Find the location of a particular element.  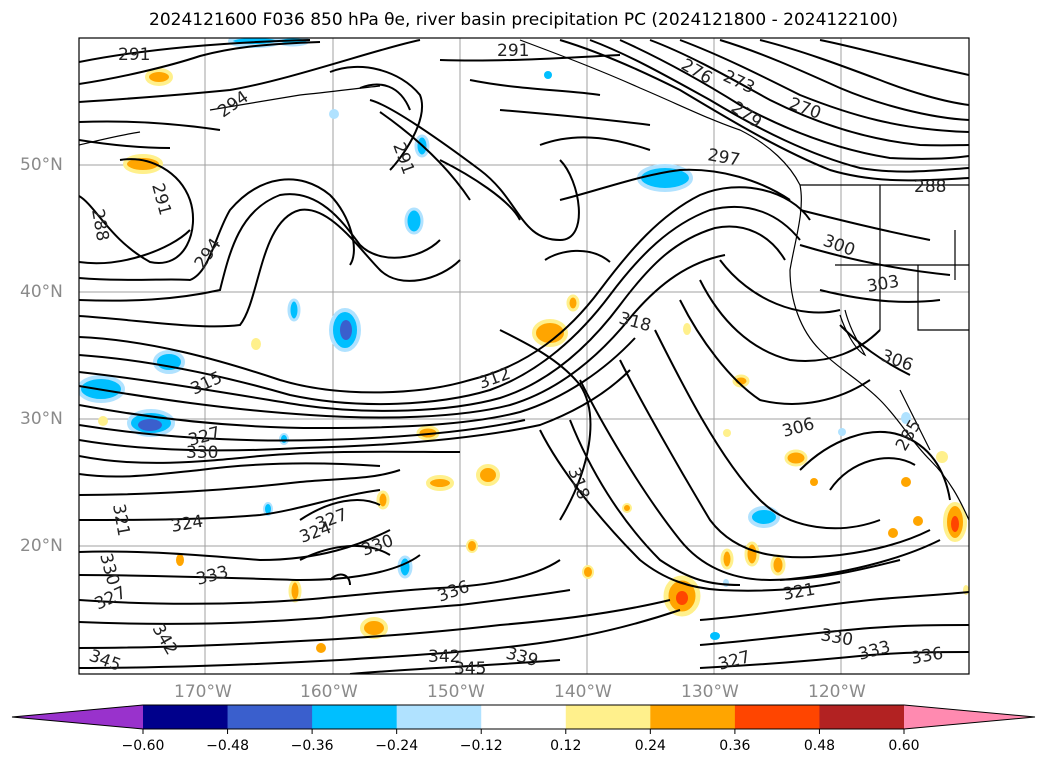

lon-label-140w: 140°W is located at coordinates (583, 692).